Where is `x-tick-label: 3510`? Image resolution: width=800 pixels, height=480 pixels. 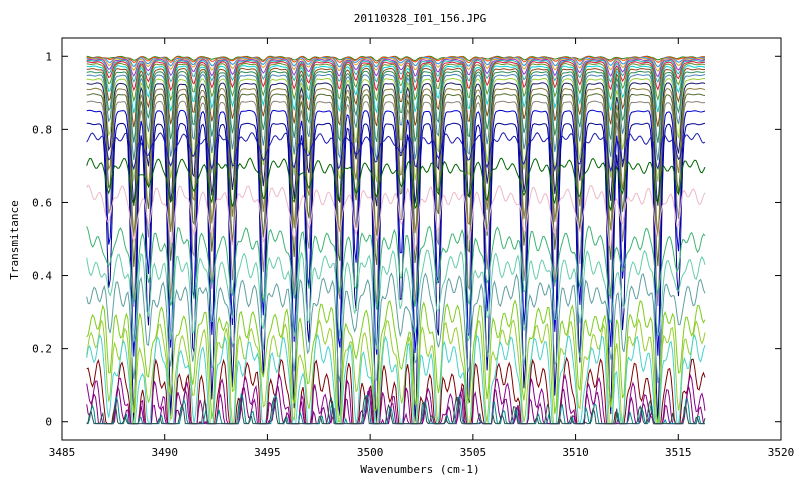
x-tick-label: 3510 is located at coordinates (575, 452).